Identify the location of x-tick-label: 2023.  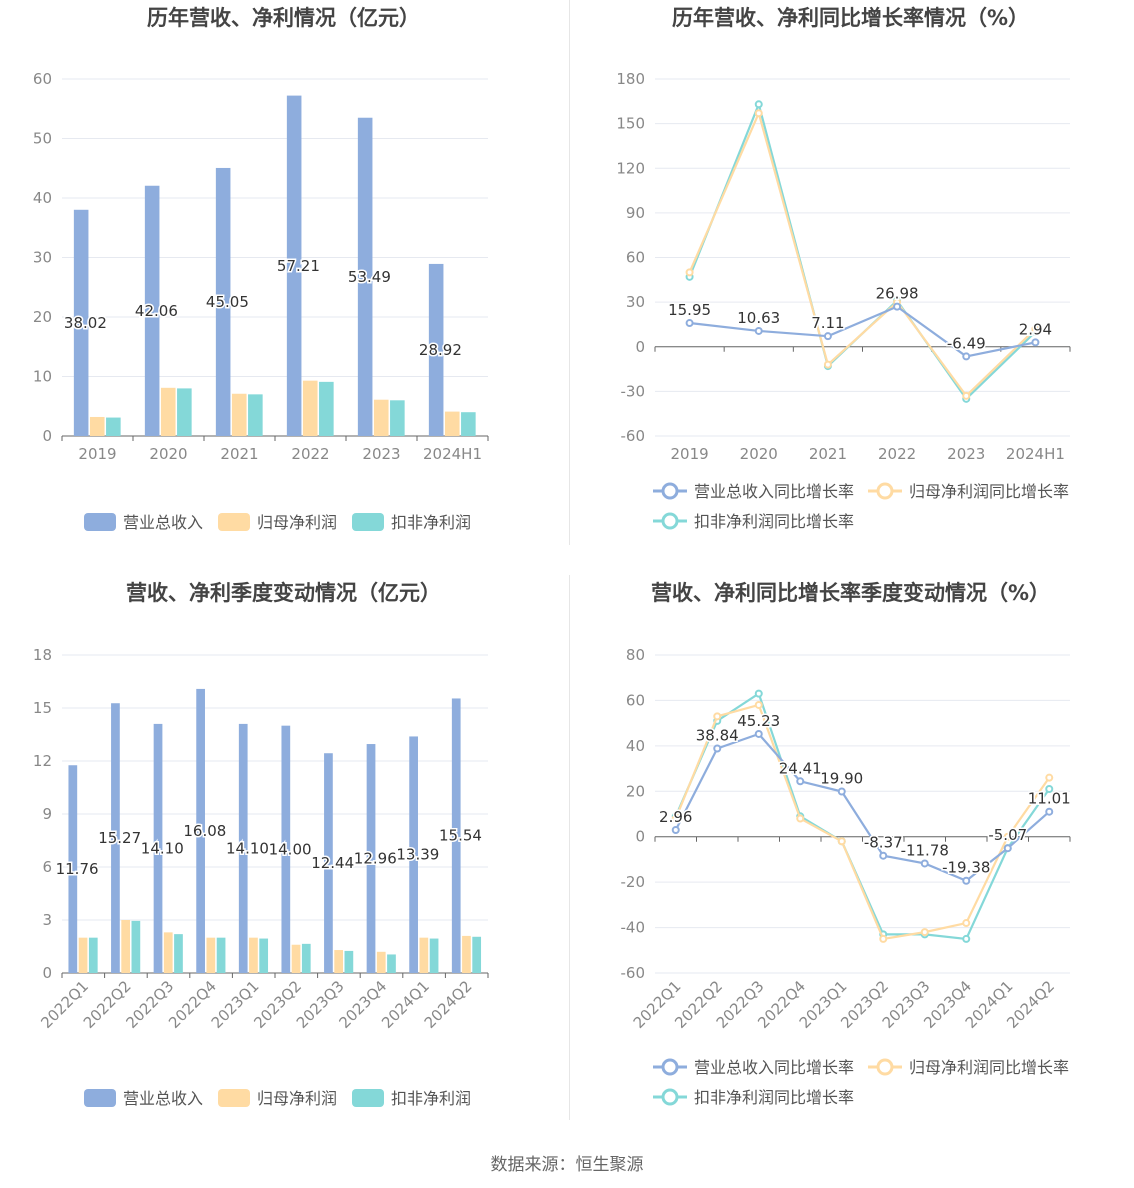
(381, 454).